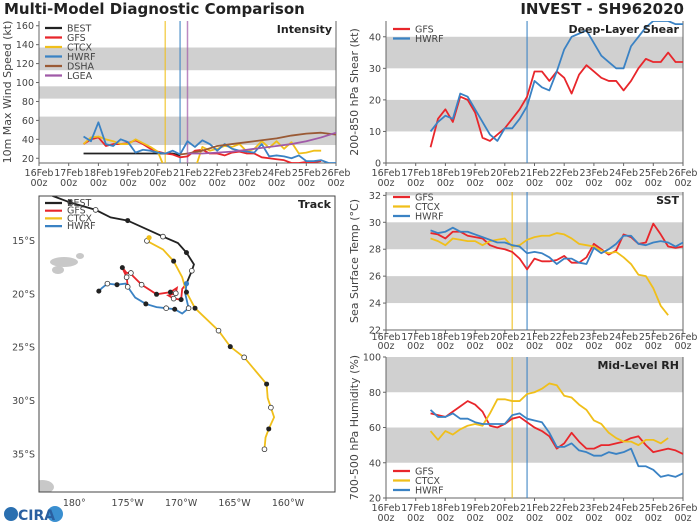 The height and width of the screenshot is (529, 700). What do you see at coordinates (557, 261) in the screenshot?
I see `plot-area` at bounding box center [557, 261].